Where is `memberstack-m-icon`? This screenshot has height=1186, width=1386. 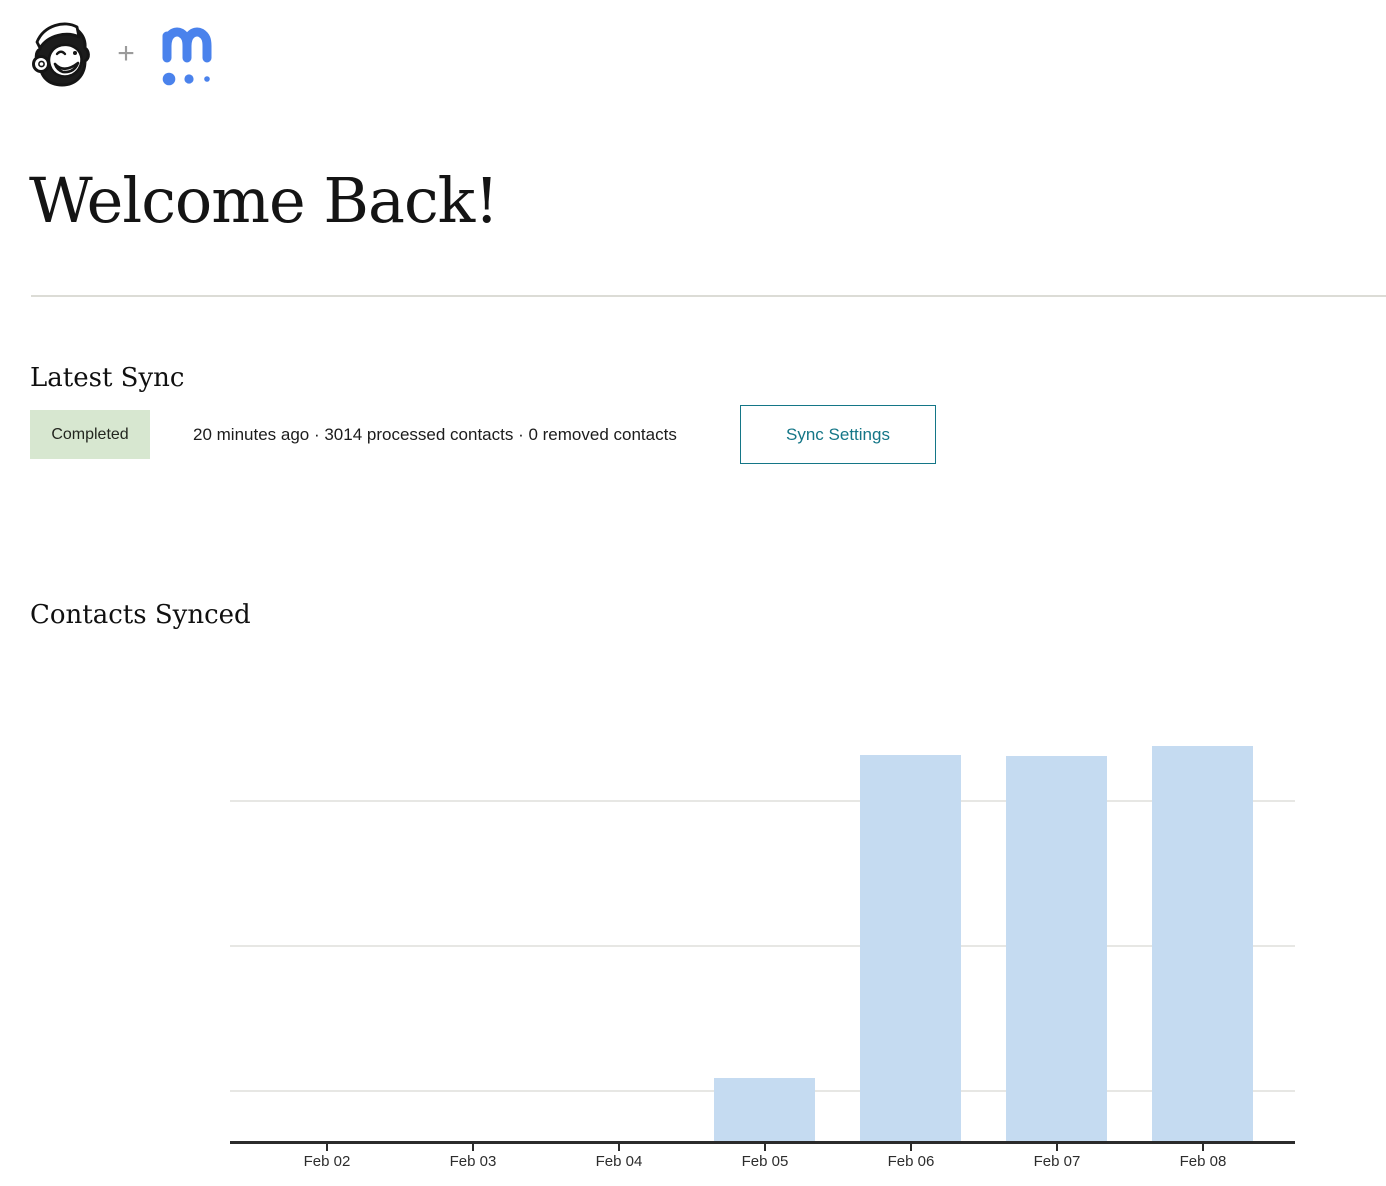
memberstack-m-icon is located at coordinates (187, 56).